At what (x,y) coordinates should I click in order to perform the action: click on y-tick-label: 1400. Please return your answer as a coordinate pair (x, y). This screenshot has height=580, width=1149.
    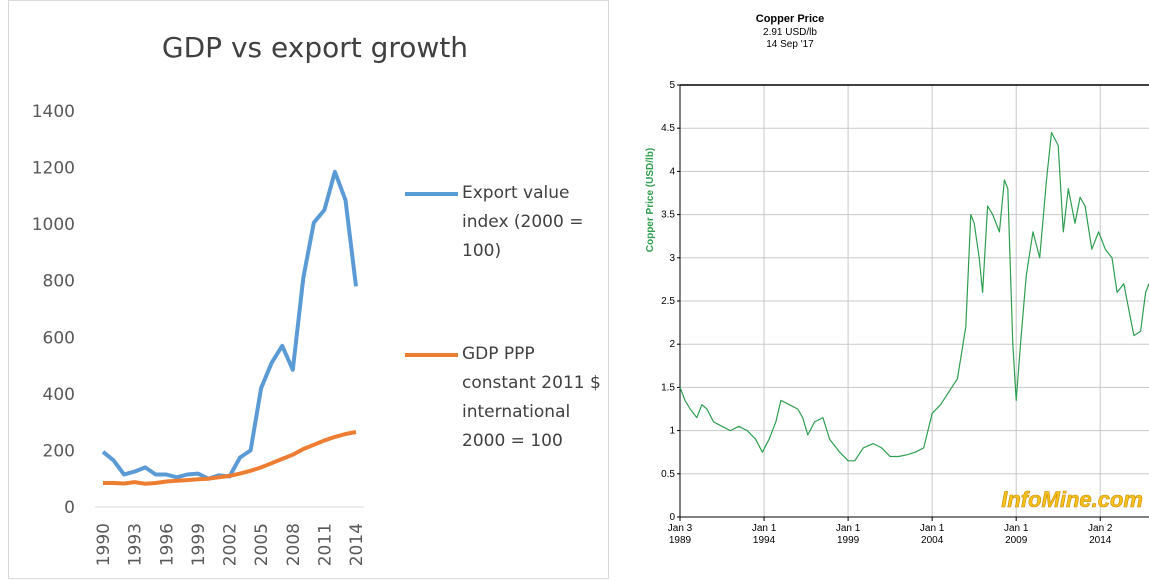
    Looking at the image, I should click on (53, 112).